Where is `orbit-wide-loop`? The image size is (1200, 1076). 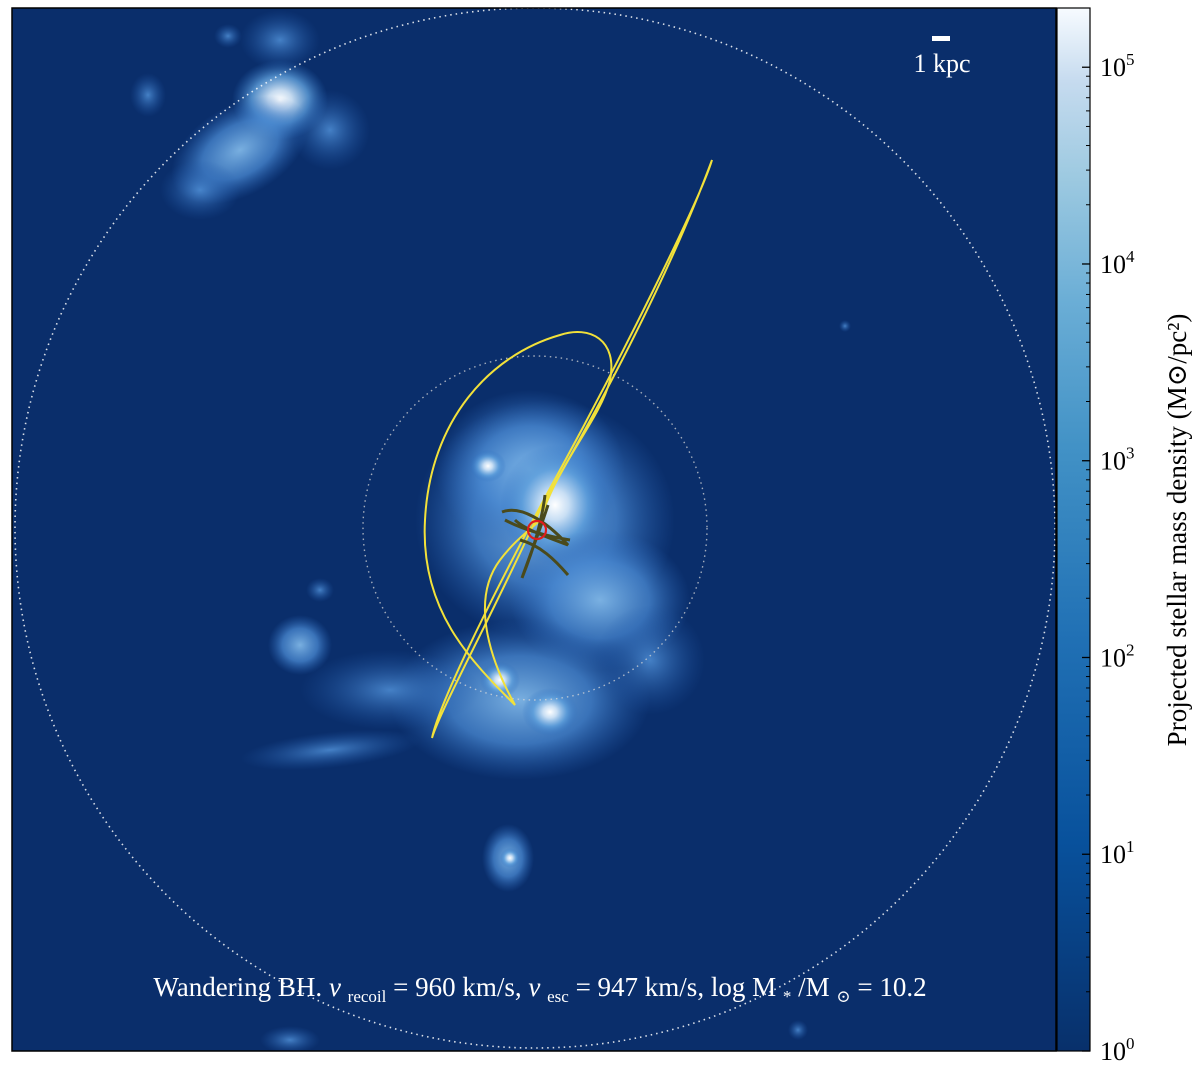
orbit-wide-loop is located at coordinates (518, 518).